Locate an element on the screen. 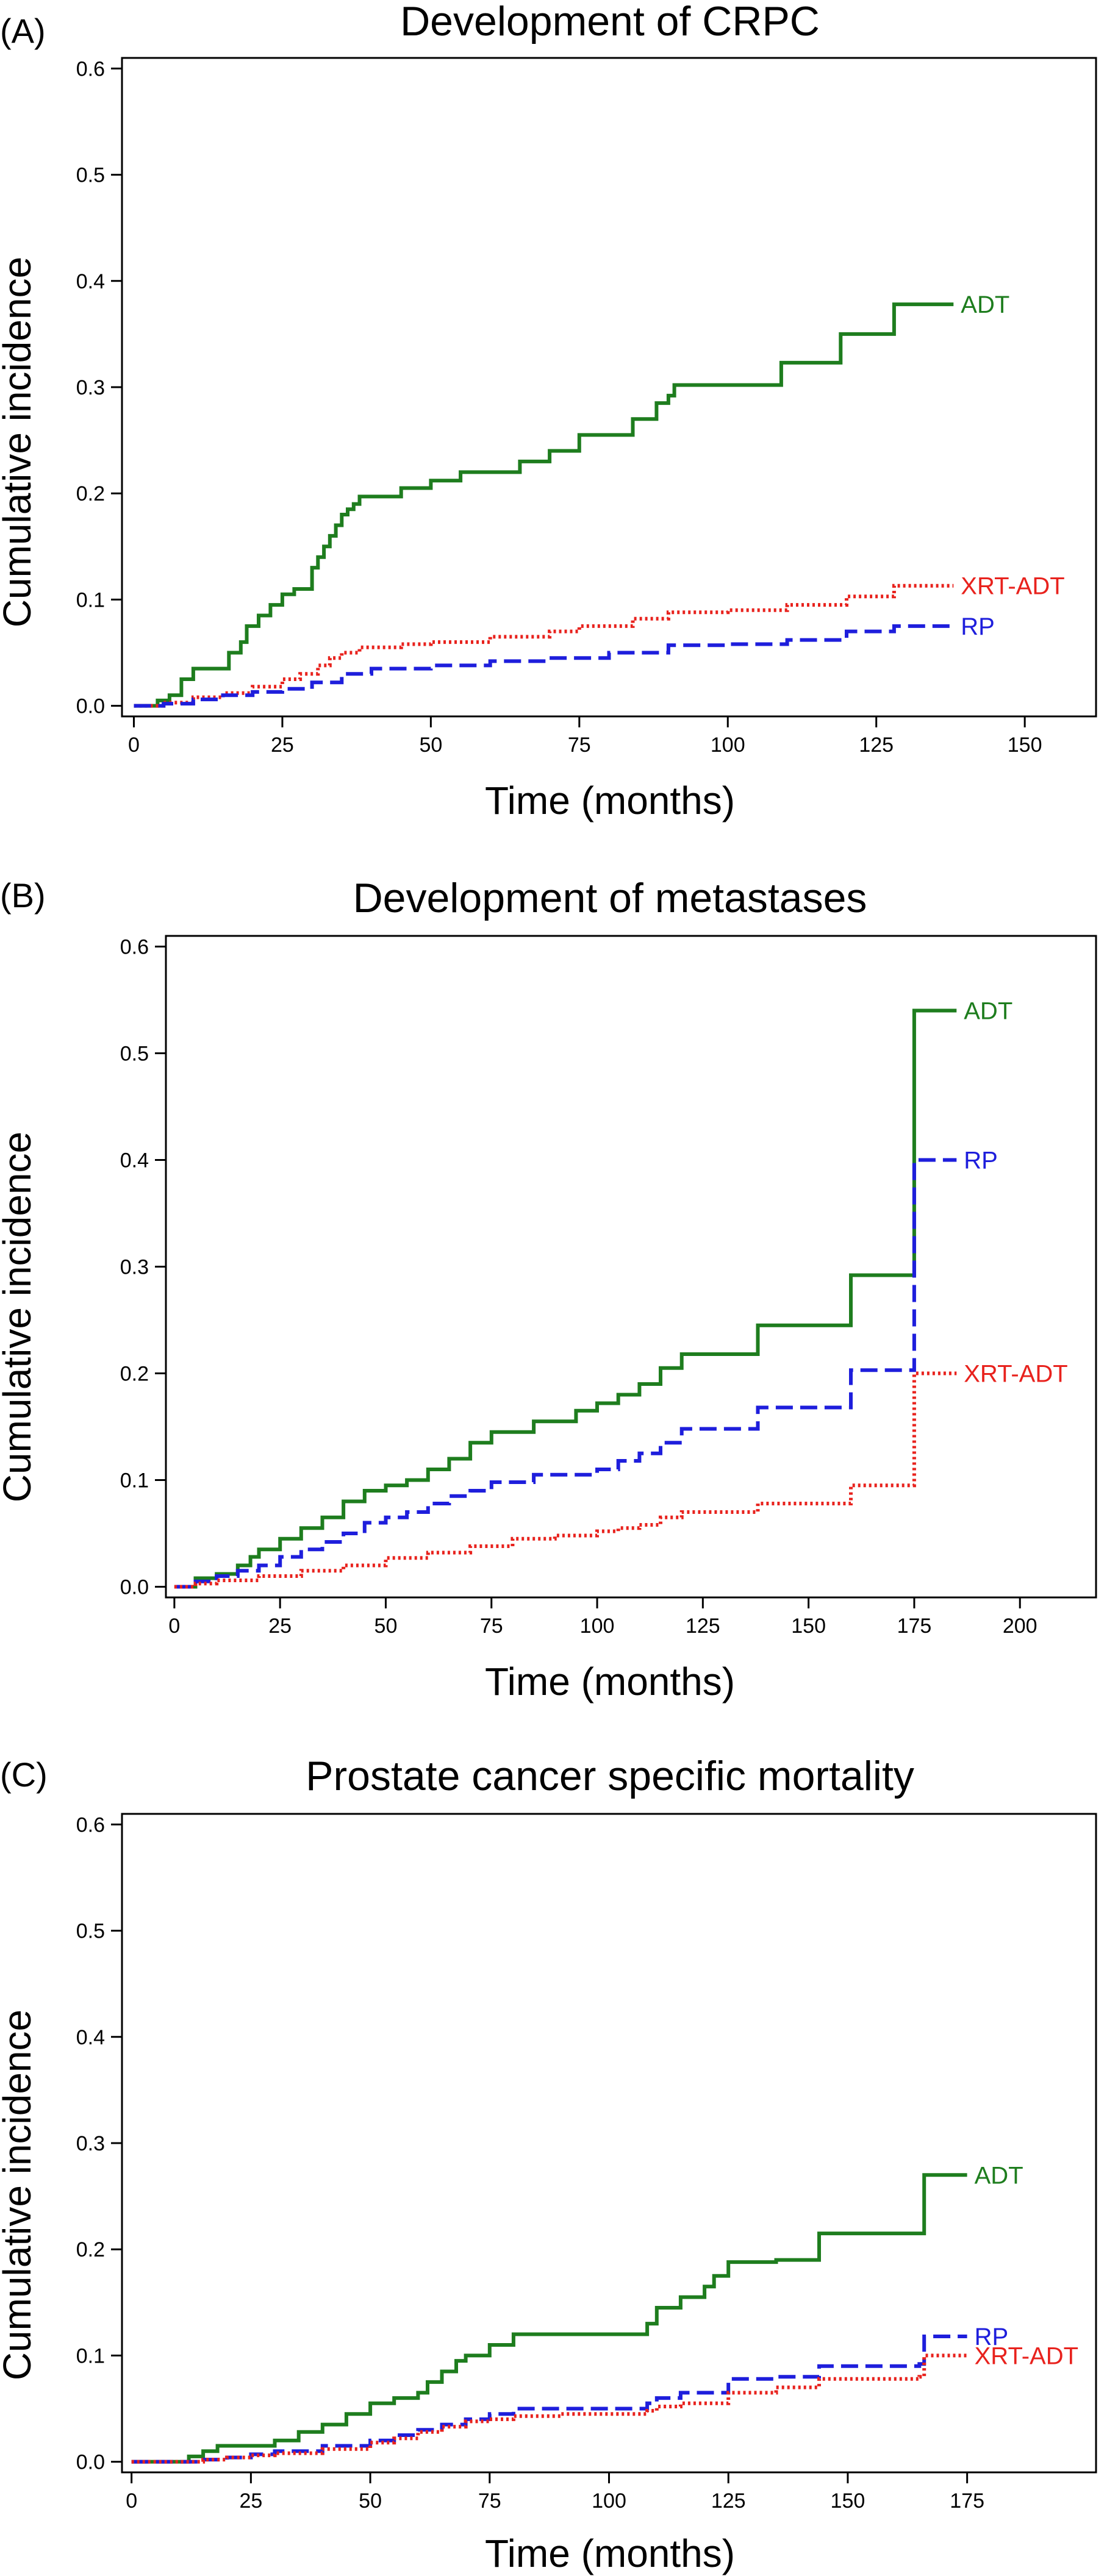 Image resolution: width=1118 pixels, height=2576 pixels. chart-title: Prostate cancer specific mortality is located at coordinates (610, 1776).